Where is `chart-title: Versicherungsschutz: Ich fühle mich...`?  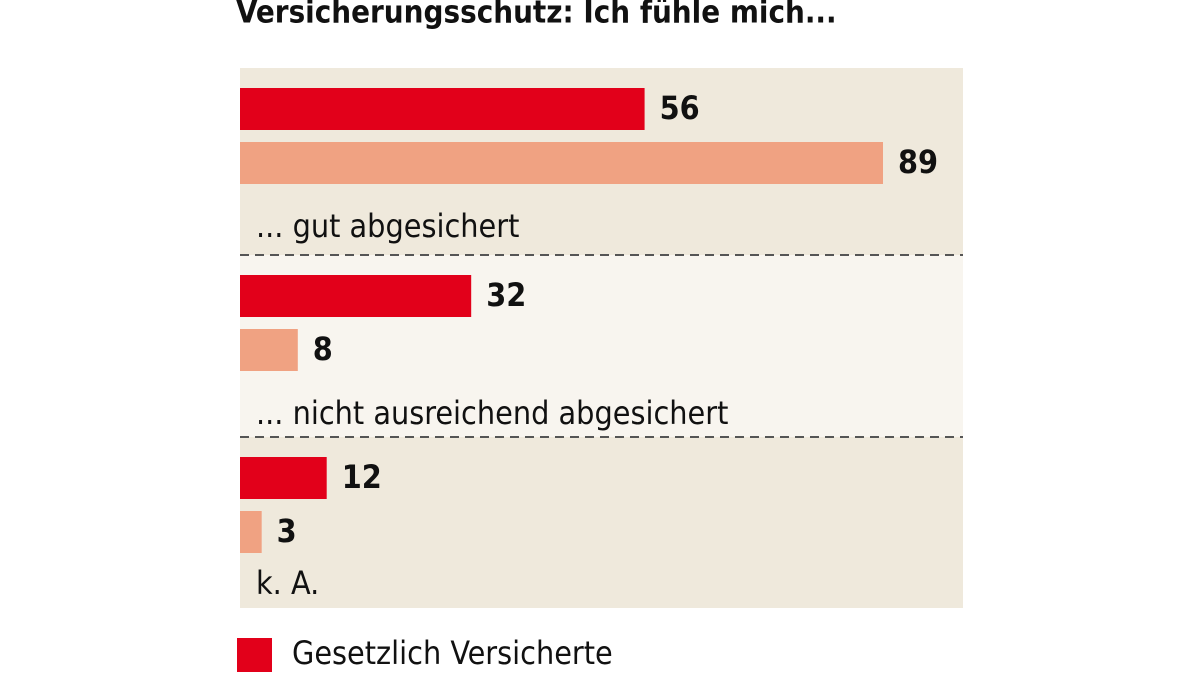
chart-title: Versicherungsschutz: Ich fühle mich... is located at coordinates (536, 15).